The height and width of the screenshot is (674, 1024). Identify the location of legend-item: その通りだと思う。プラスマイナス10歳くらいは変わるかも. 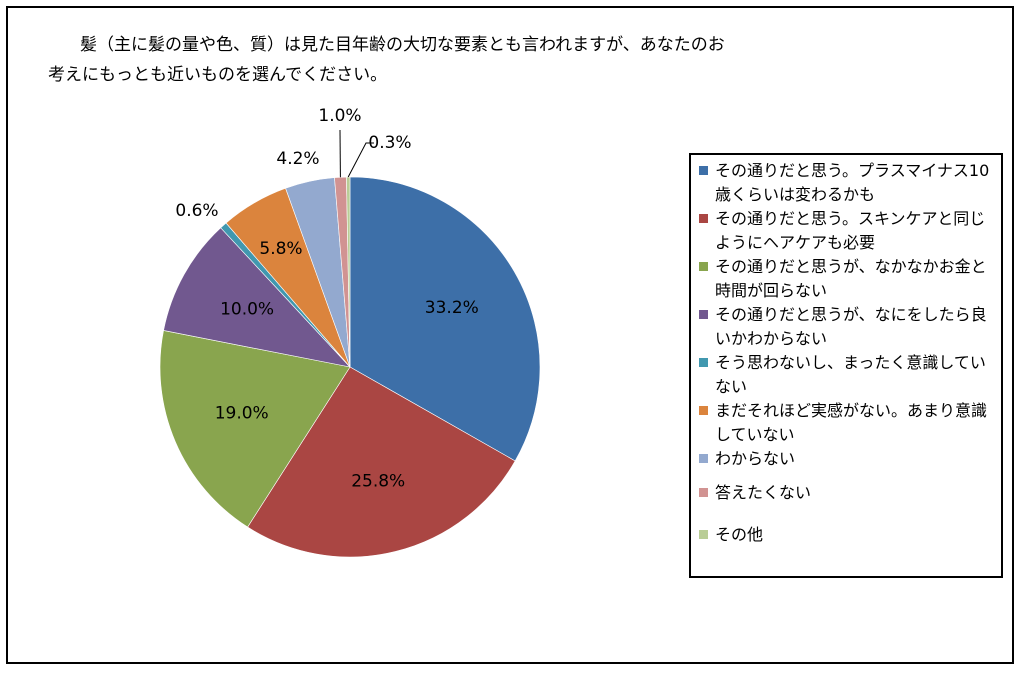
(847, 183).